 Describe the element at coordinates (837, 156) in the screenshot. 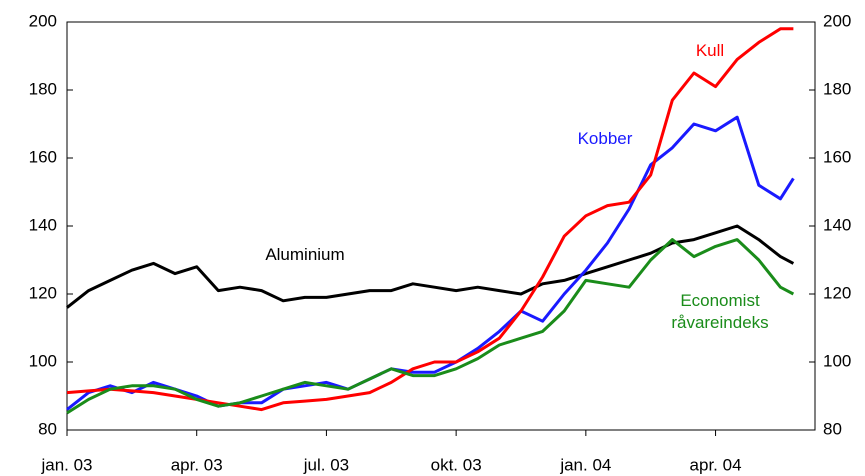

I see `y2-tick-label: 160` at that location.